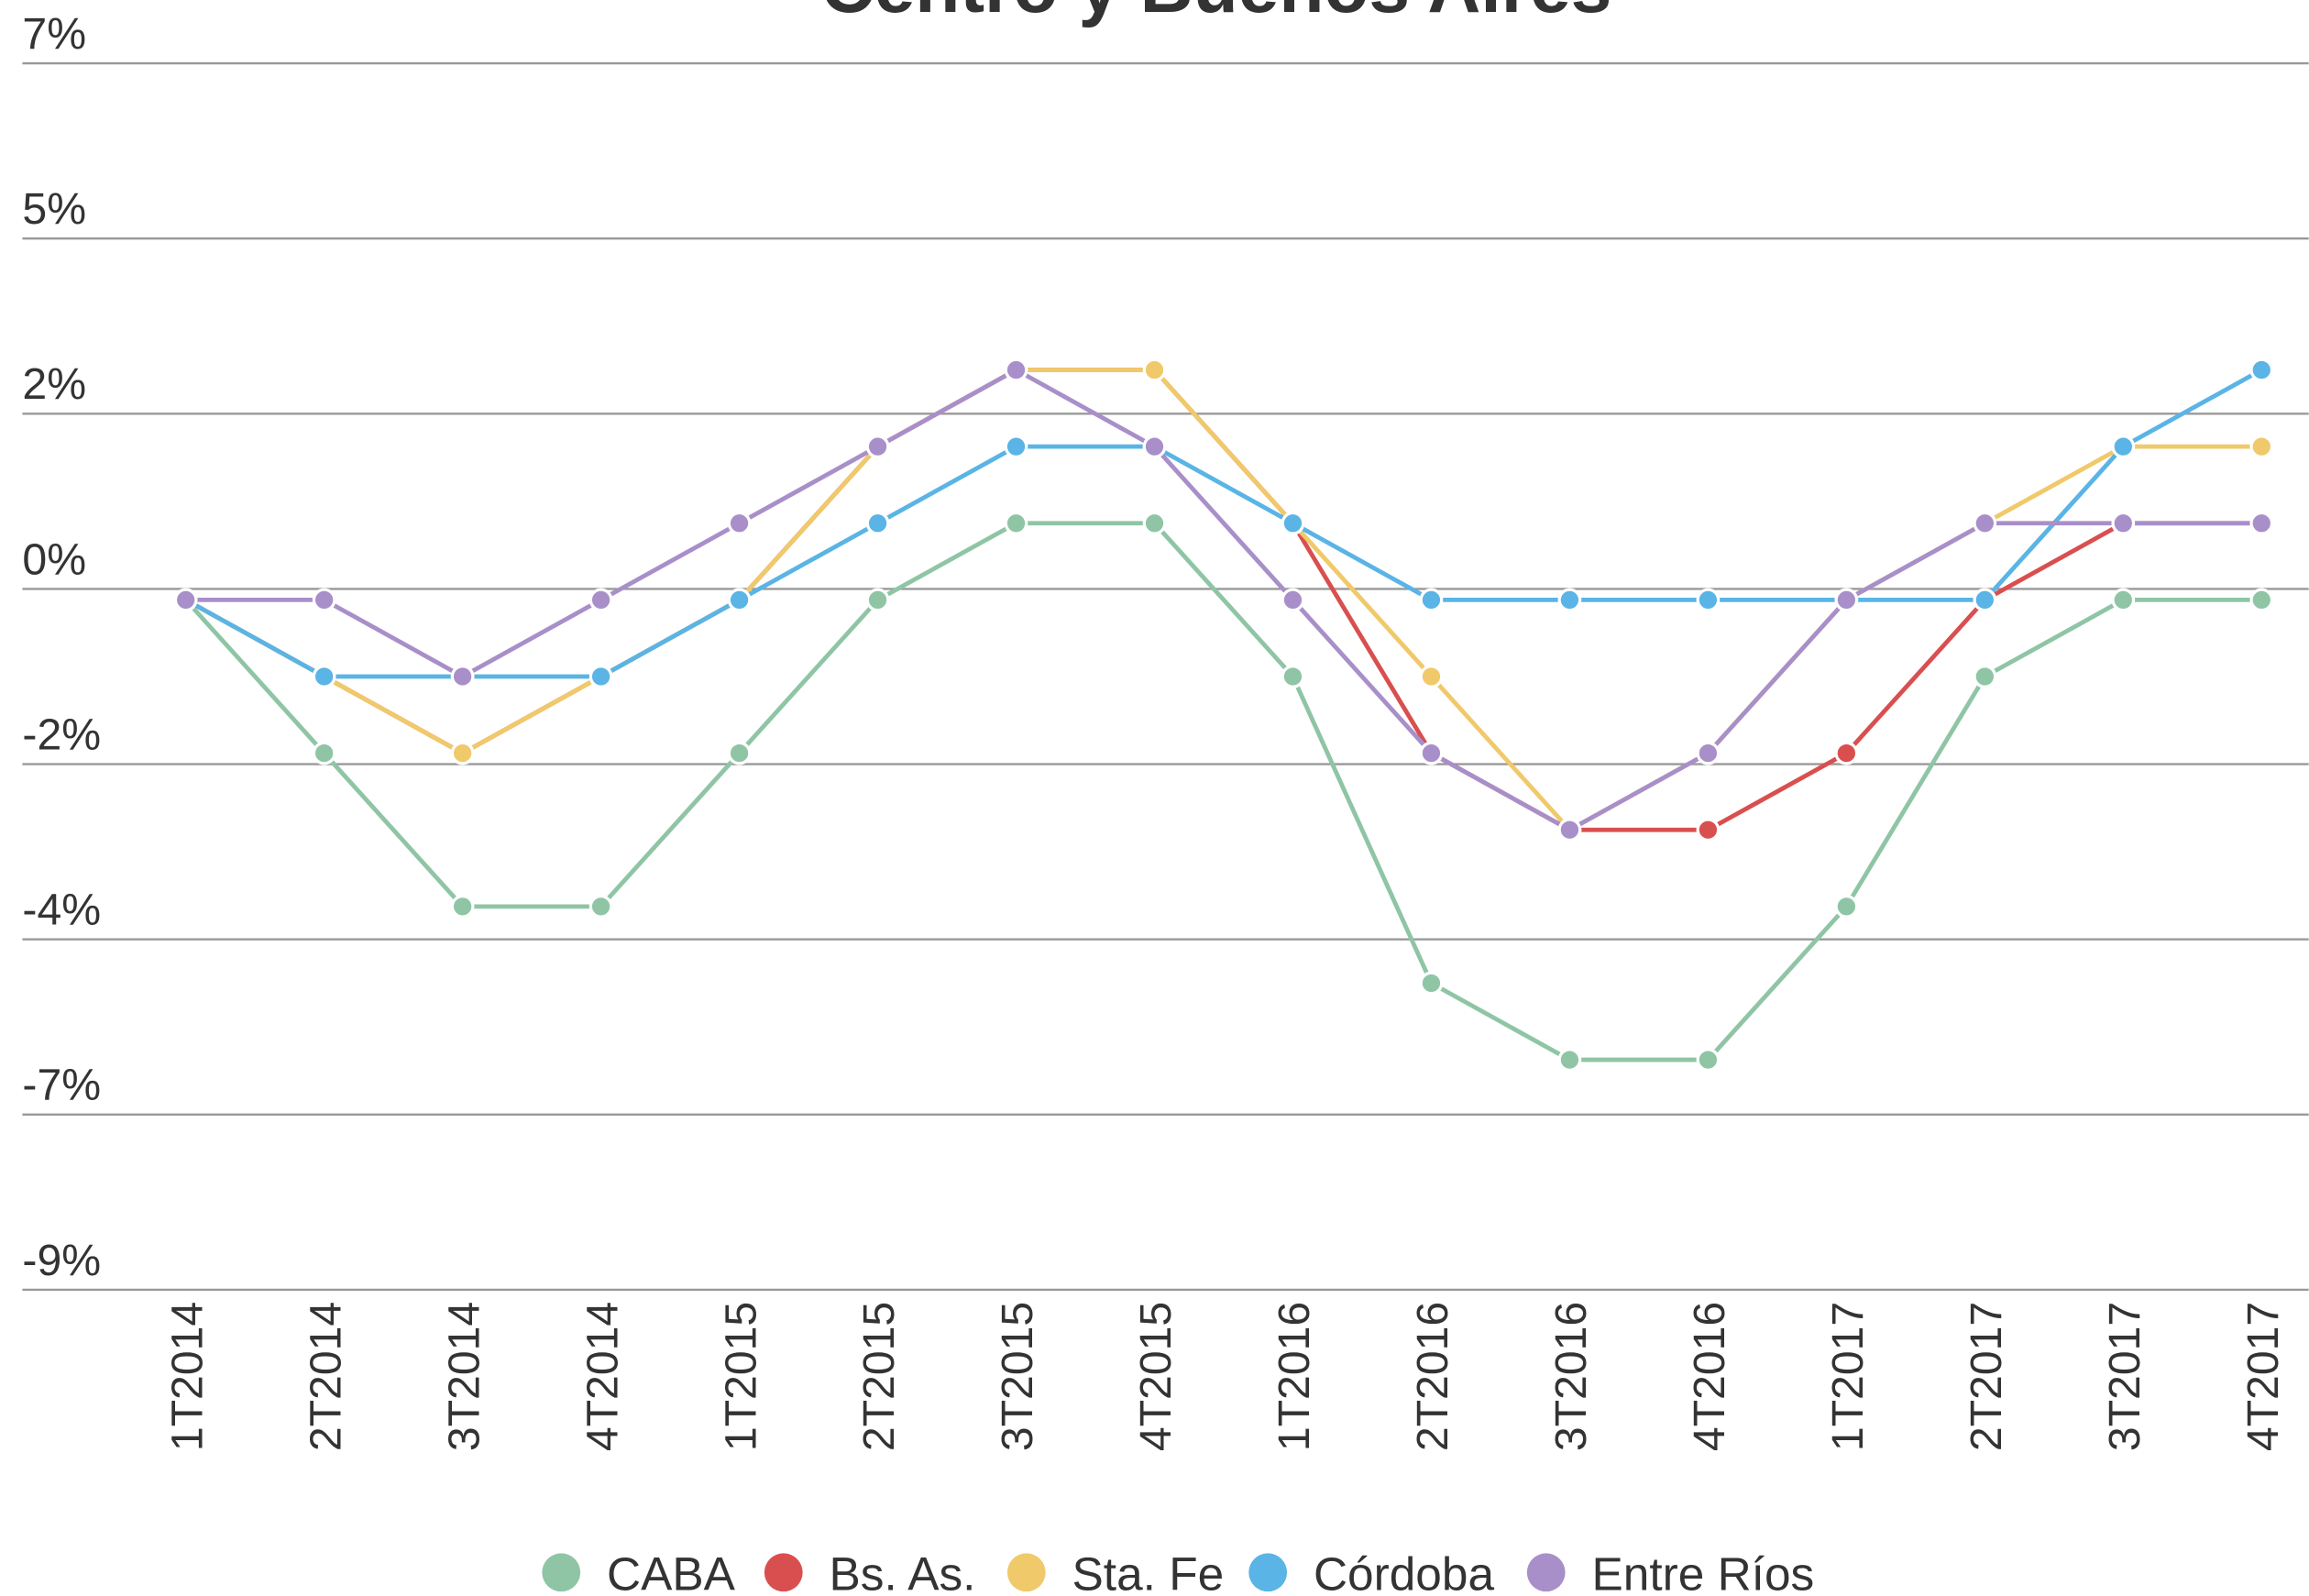  What do you see at coordinates (1703, 1571) in the screenshot?
I see `legend-label: Entre Ríos` at bounding box center [1703, 1571].